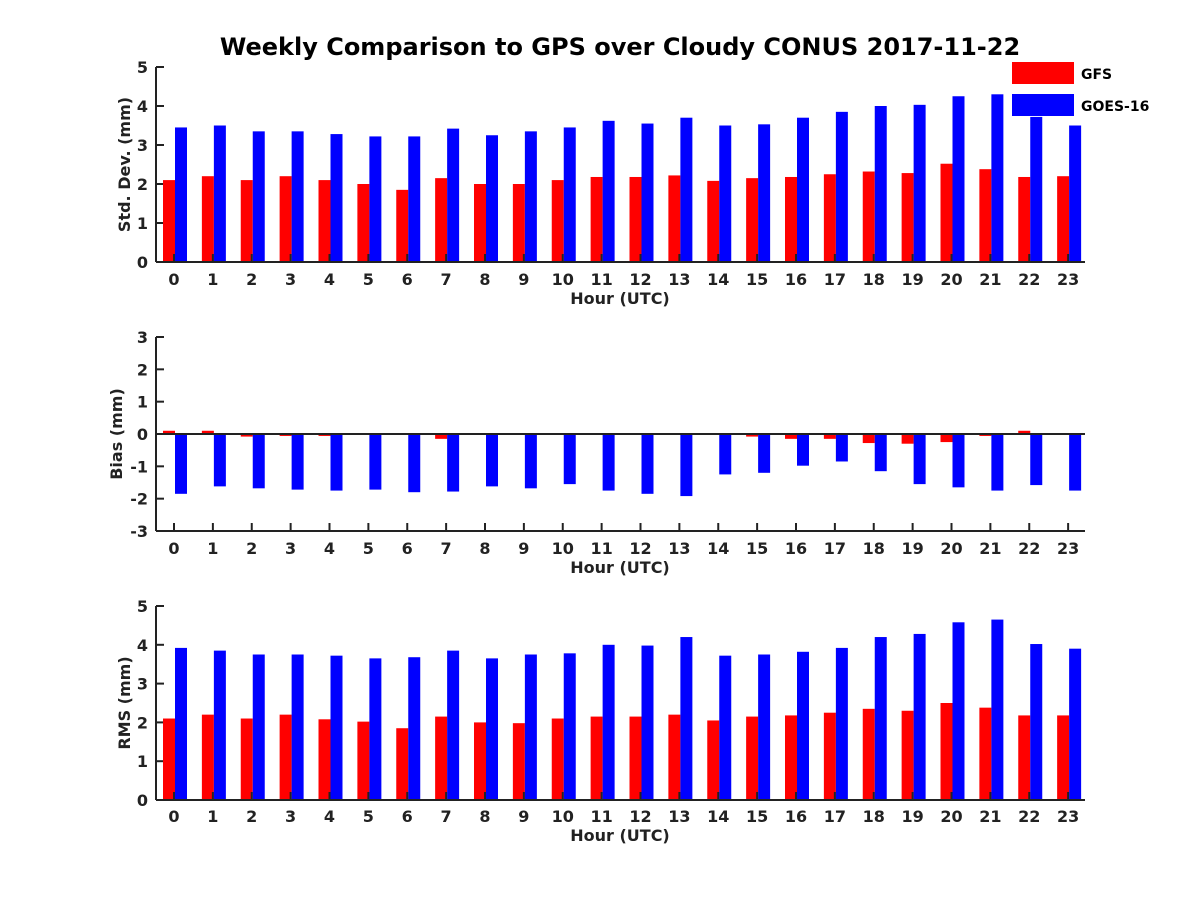 This screenshot has width=1200, height=900. What do you see at coordinates (142, 106) in the screenshot?
I see `std-dev-y-tick-label: 4` at bounding box center [142, 106].